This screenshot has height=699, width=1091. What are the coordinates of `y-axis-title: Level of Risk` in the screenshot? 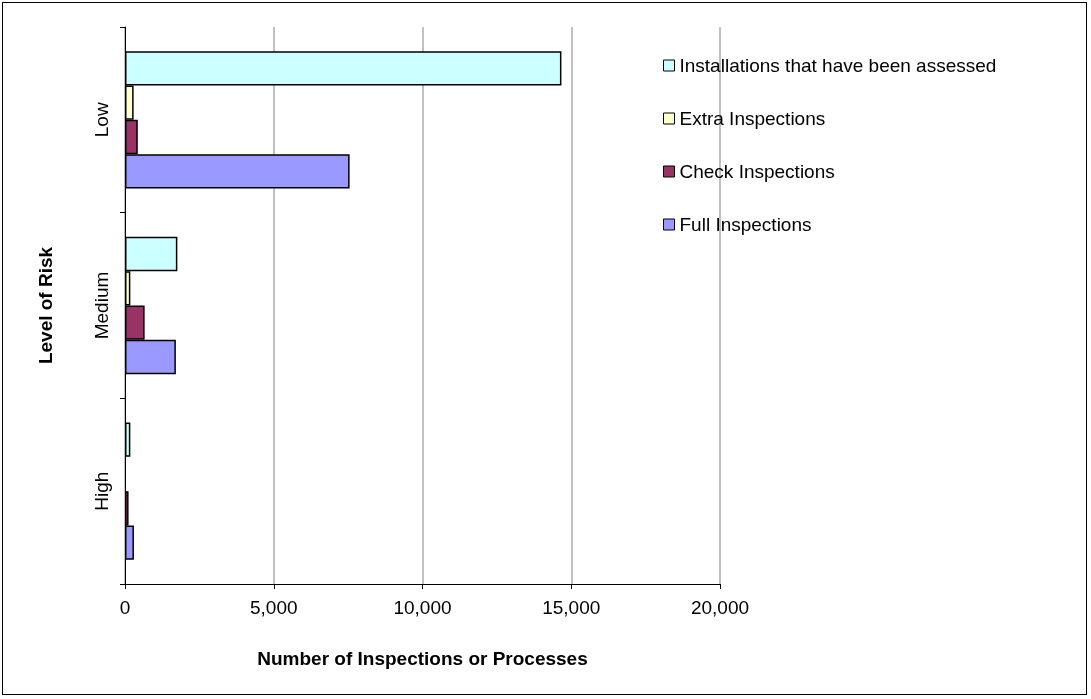 It's located at (45, 305).